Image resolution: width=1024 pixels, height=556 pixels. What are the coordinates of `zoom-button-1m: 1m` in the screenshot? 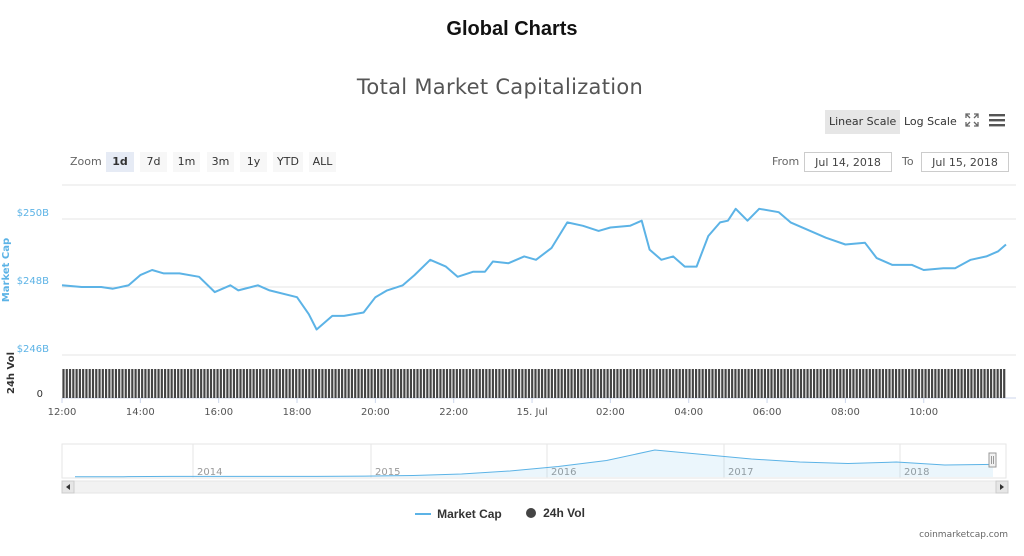 It's located at (186, 162).